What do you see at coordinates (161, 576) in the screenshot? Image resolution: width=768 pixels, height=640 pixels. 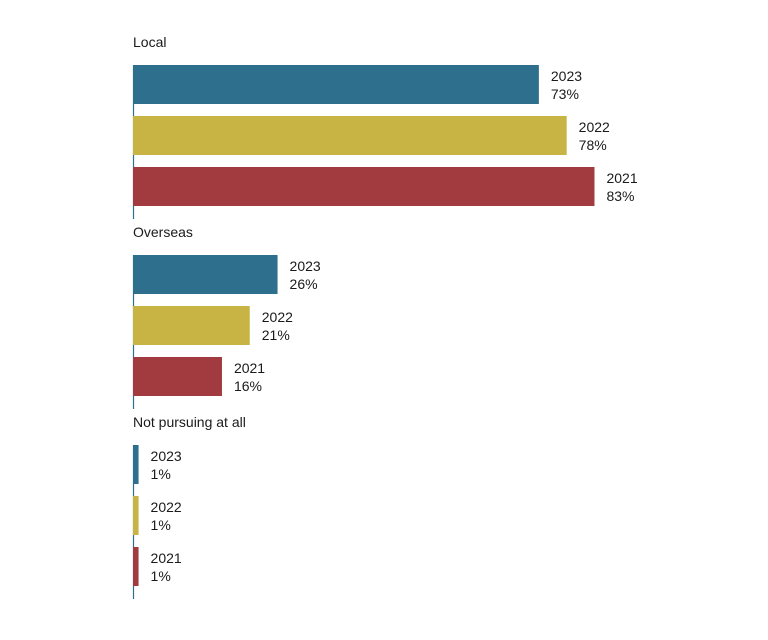 I see `group-not-pursuing-at-all-bar-2021-value-label: 1%` at bounding box center [161, 576].